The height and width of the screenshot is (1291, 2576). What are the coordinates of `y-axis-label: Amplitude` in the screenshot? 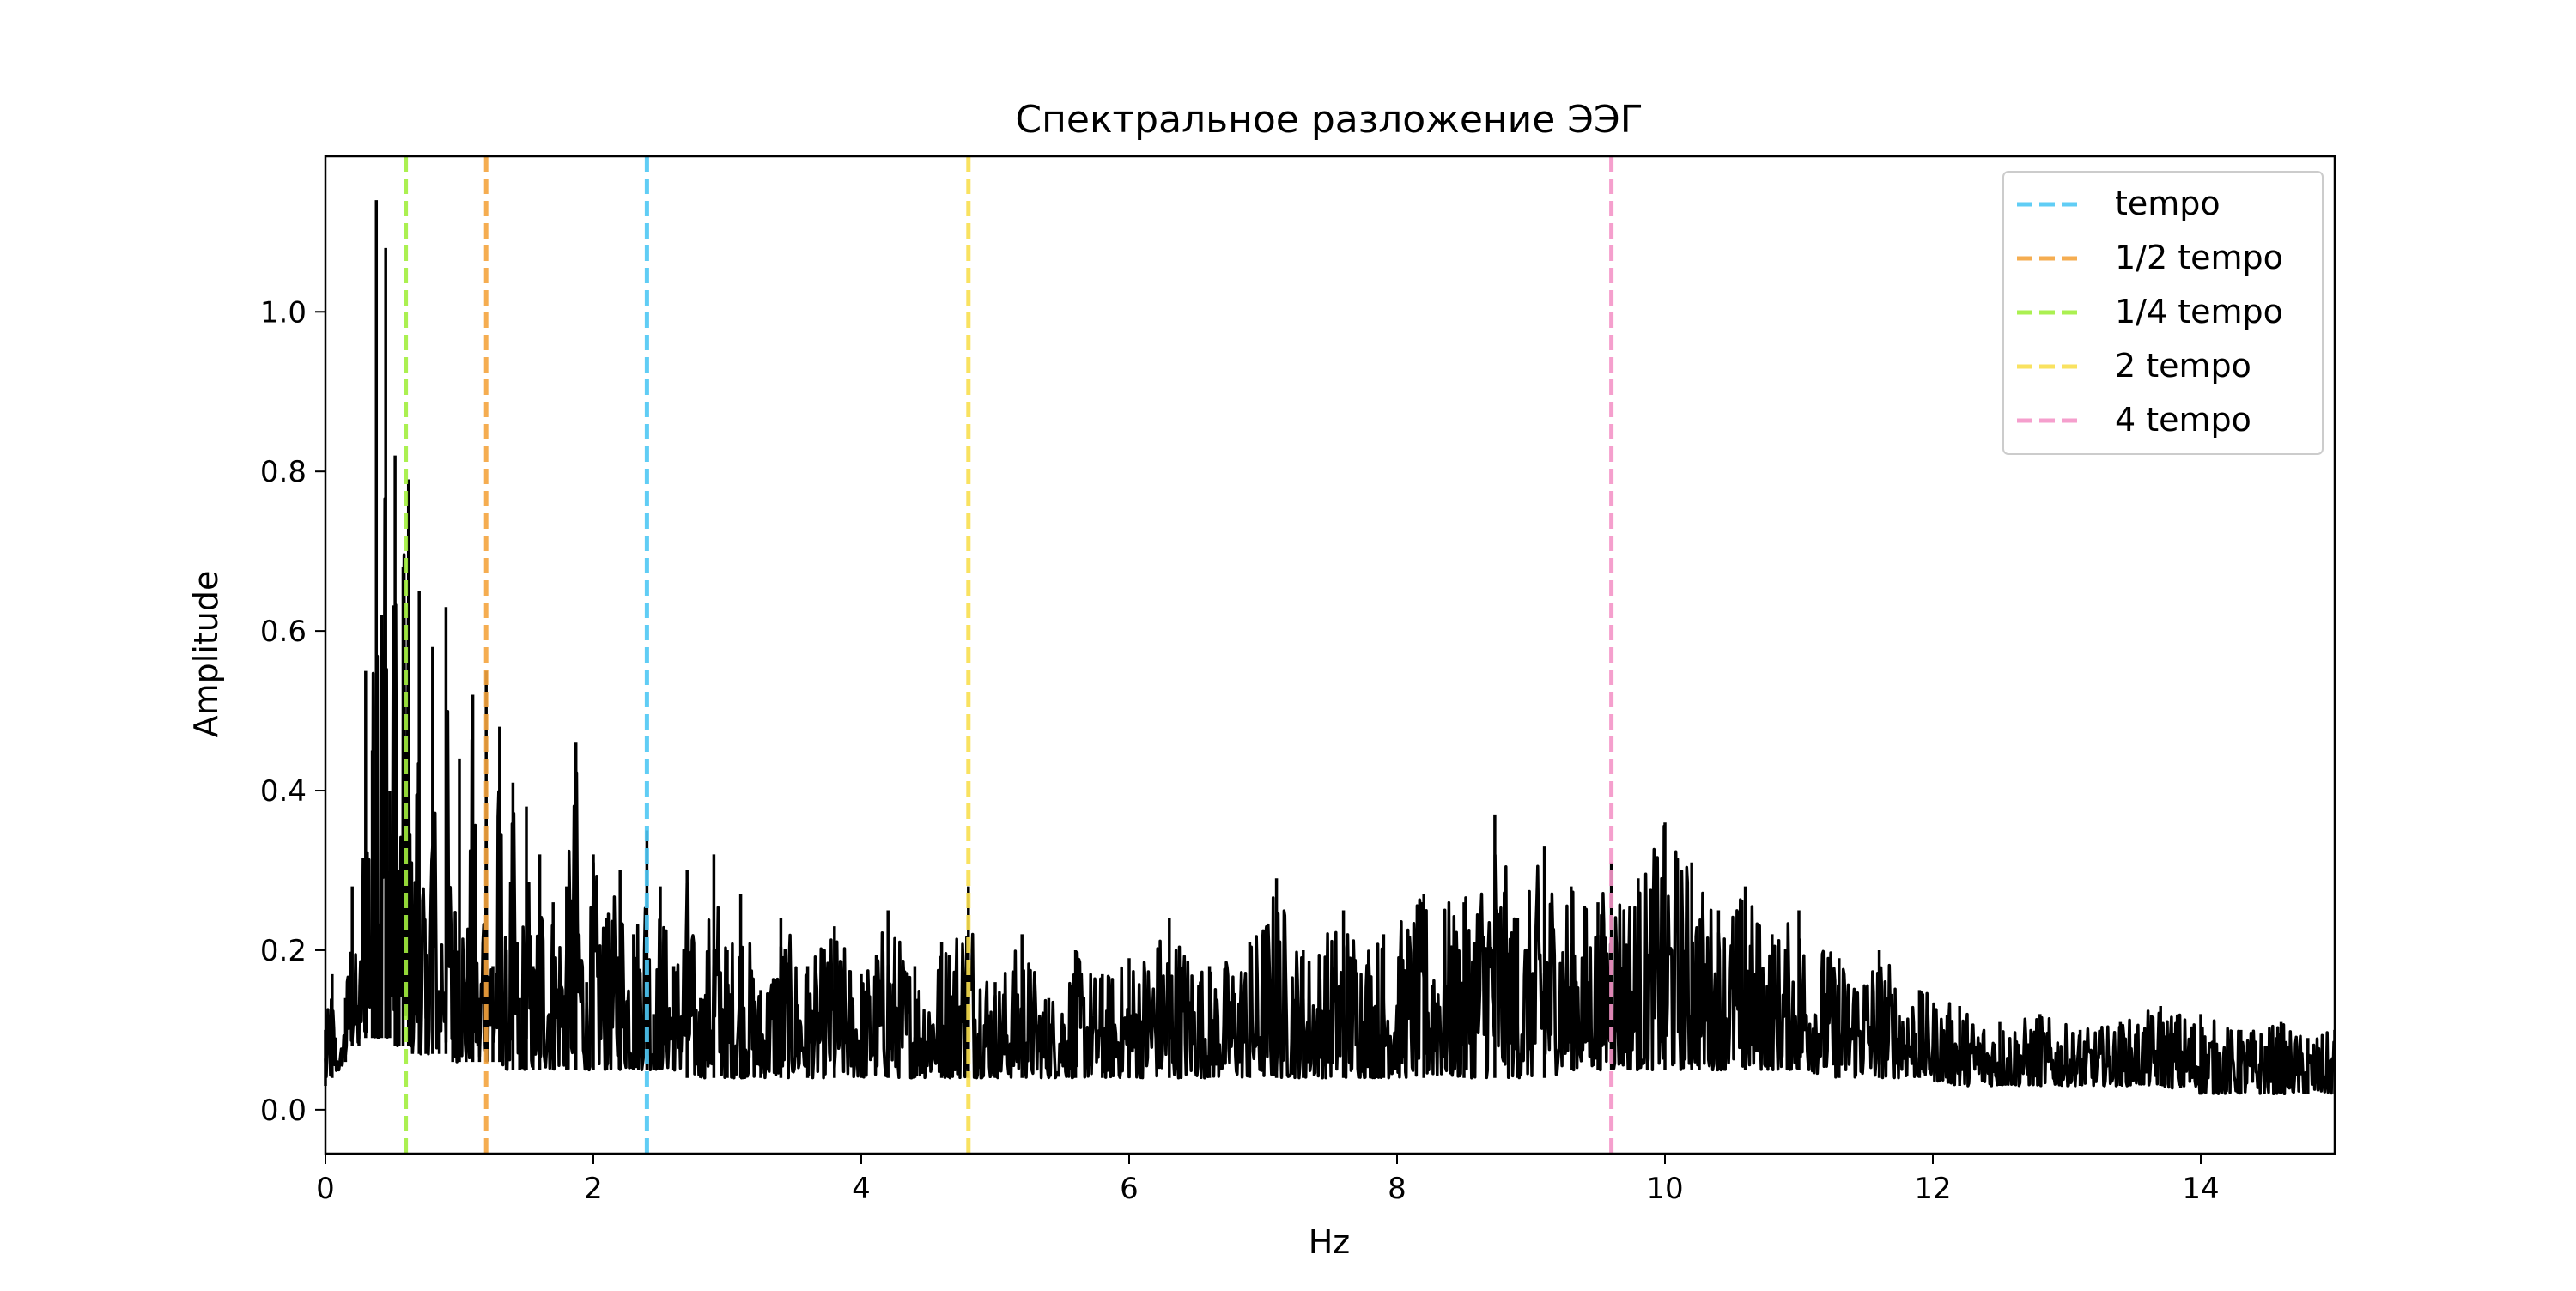 It's located at (206, 654).